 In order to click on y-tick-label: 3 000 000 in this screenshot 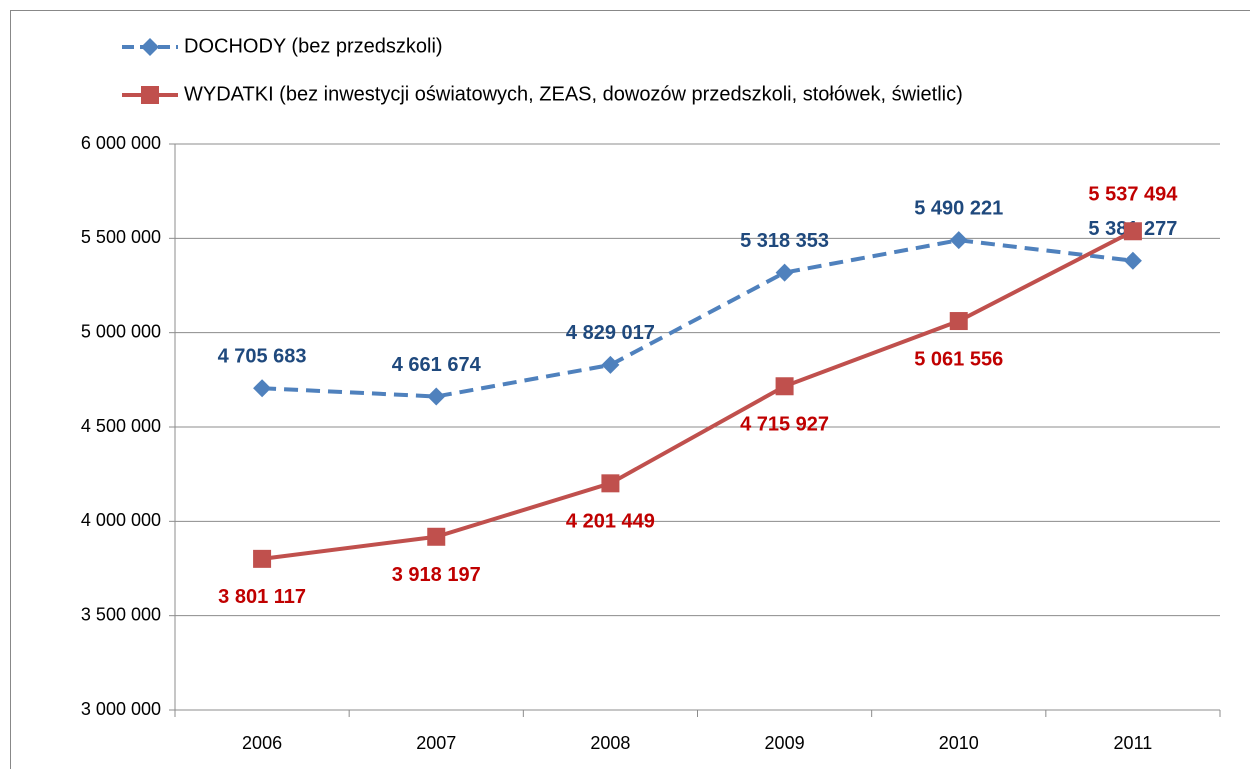, I will do `click(121, 709)`.